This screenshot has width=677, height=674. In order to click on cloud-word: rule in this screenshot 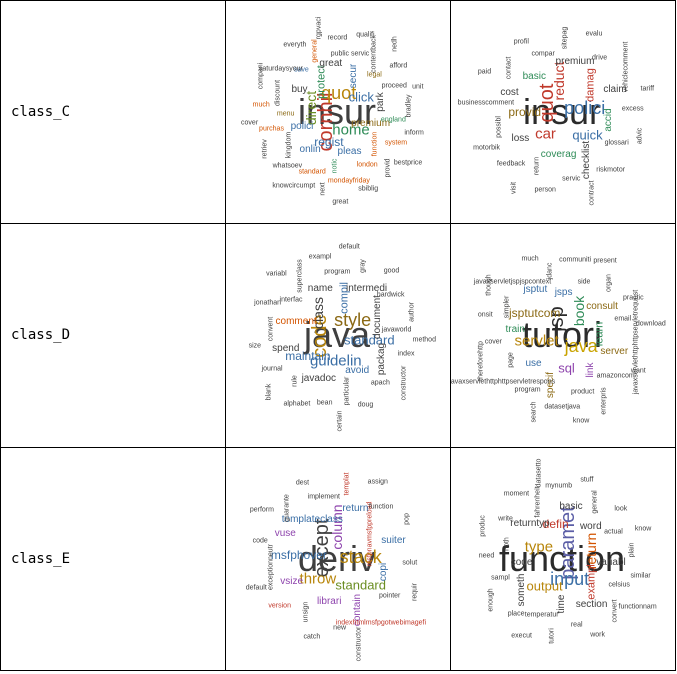, I will do `click(295, 380)`.